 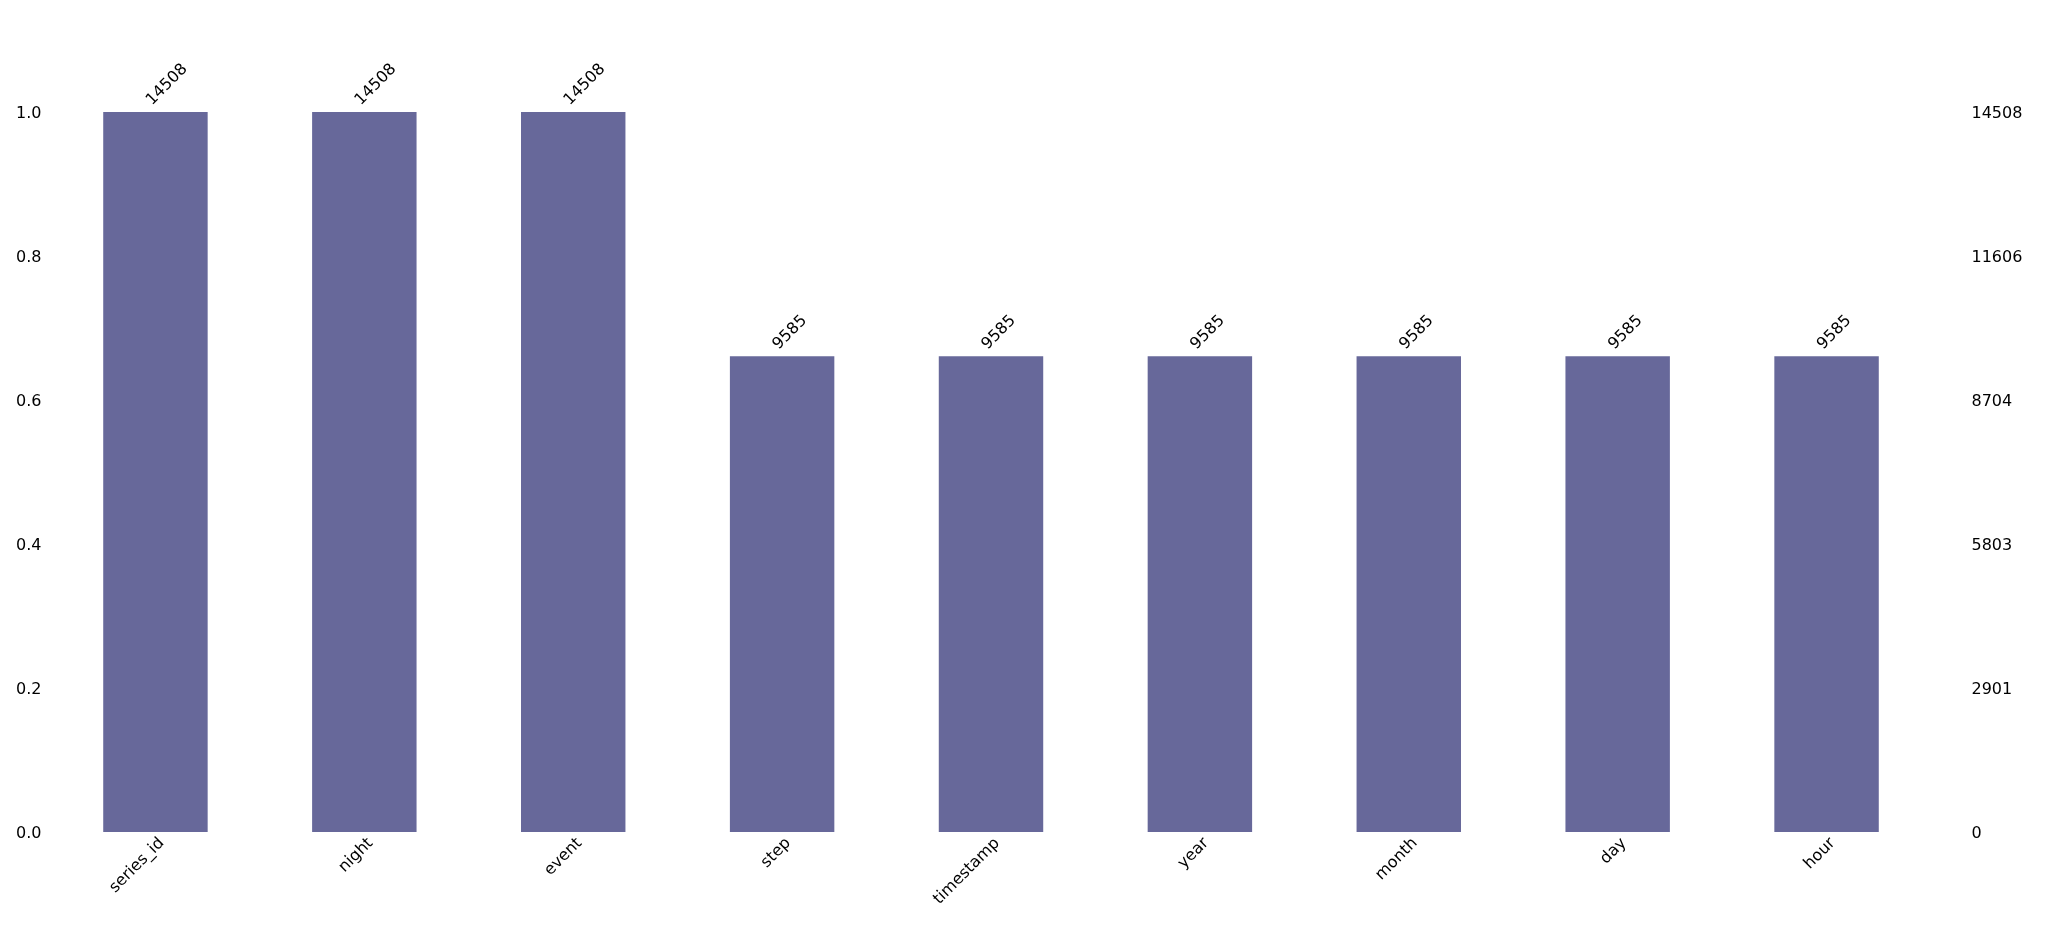 What do you see at coordinates (29, 688) in the screenshot?
I see `y-tick-label: 0.2` at bounding box center [29, 688].